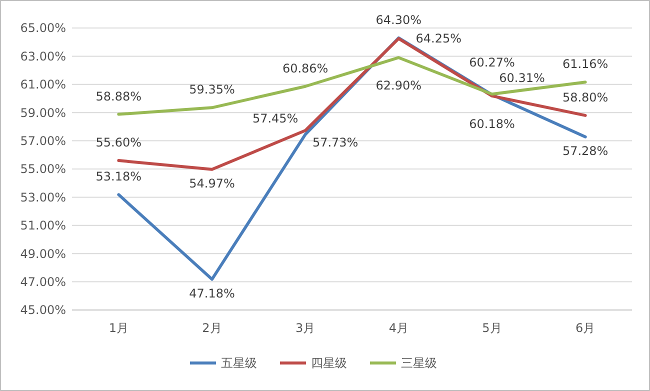 This screenshot has height=391, width=650. Describe the element at coordinates (43, 85) in the screenshot. I see `y-tick-label: 61.00%` at that location.